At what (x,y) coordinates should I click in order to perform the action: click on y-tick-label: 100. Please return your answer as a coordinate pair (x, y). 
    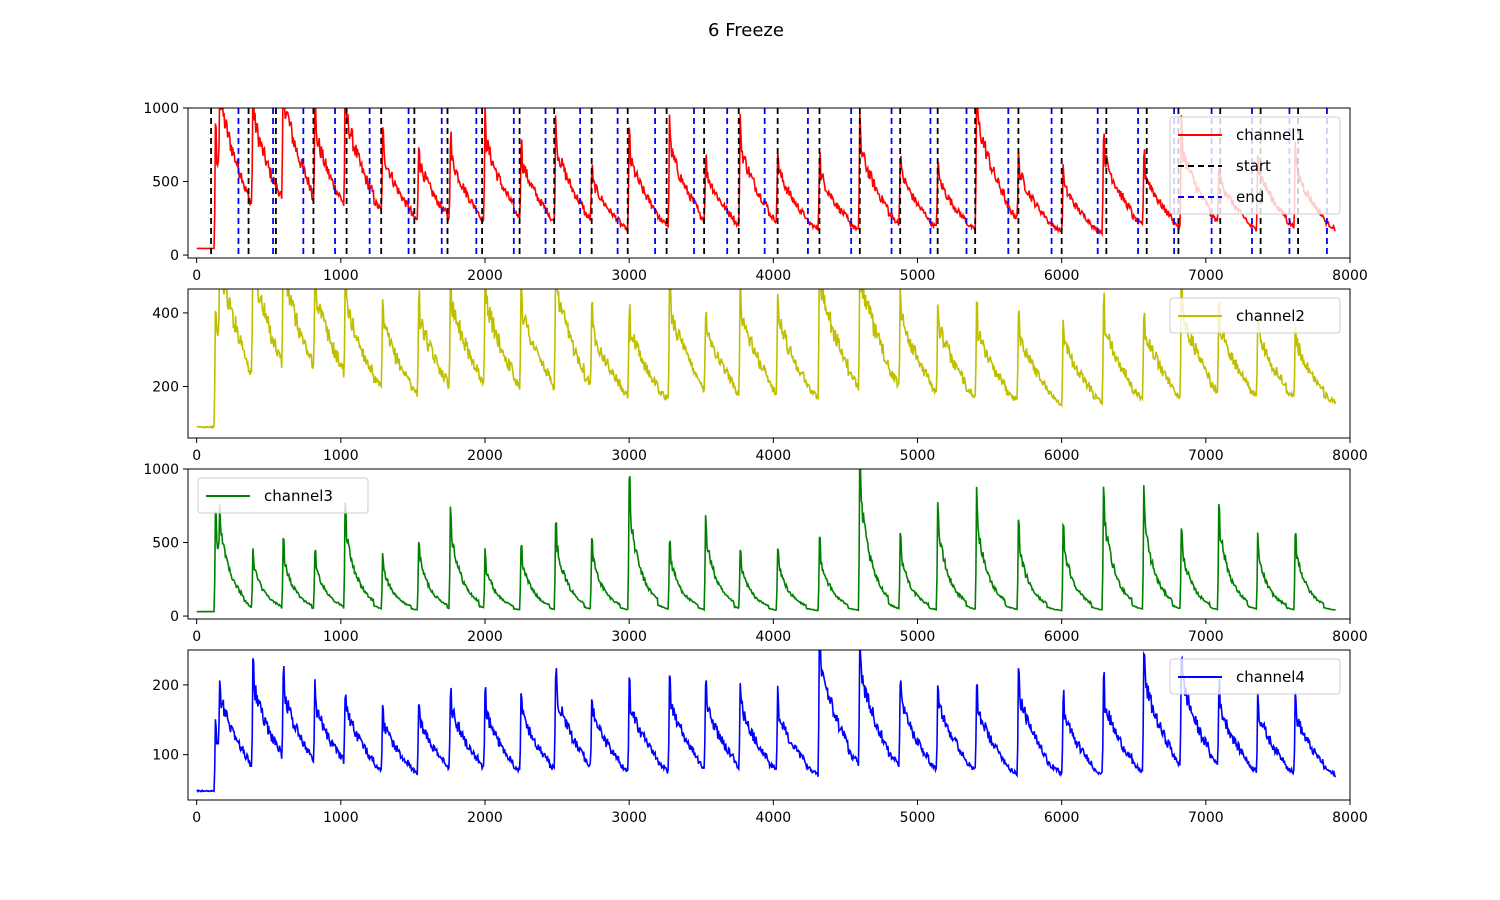
    Looking at the image, I should click on (165, 756).